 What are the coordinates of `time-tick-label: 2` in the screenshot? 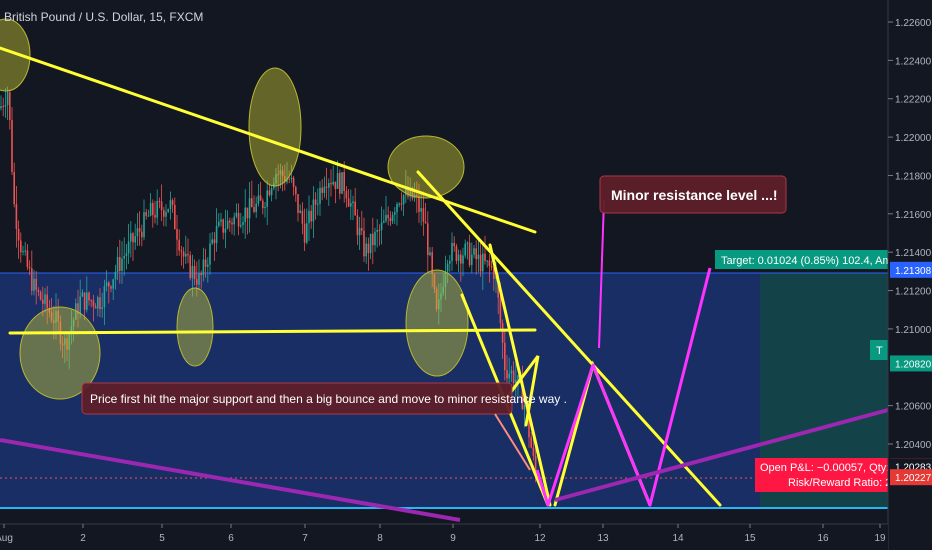 It's located at (83, 538).